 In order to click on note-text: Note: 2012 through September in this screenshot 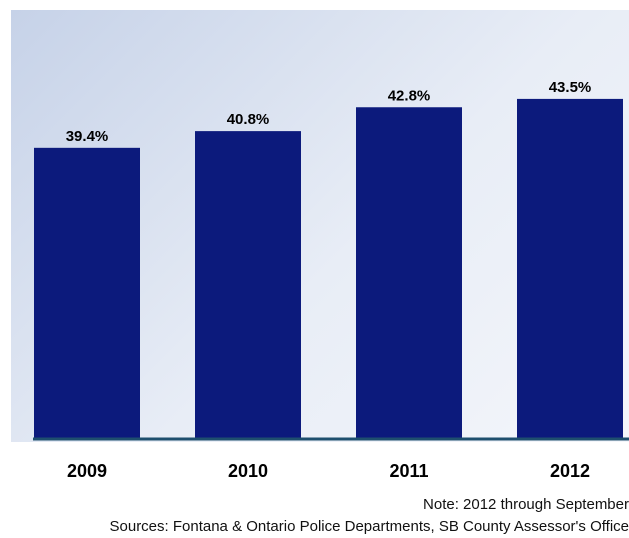, I will do `click(526, 504)`.